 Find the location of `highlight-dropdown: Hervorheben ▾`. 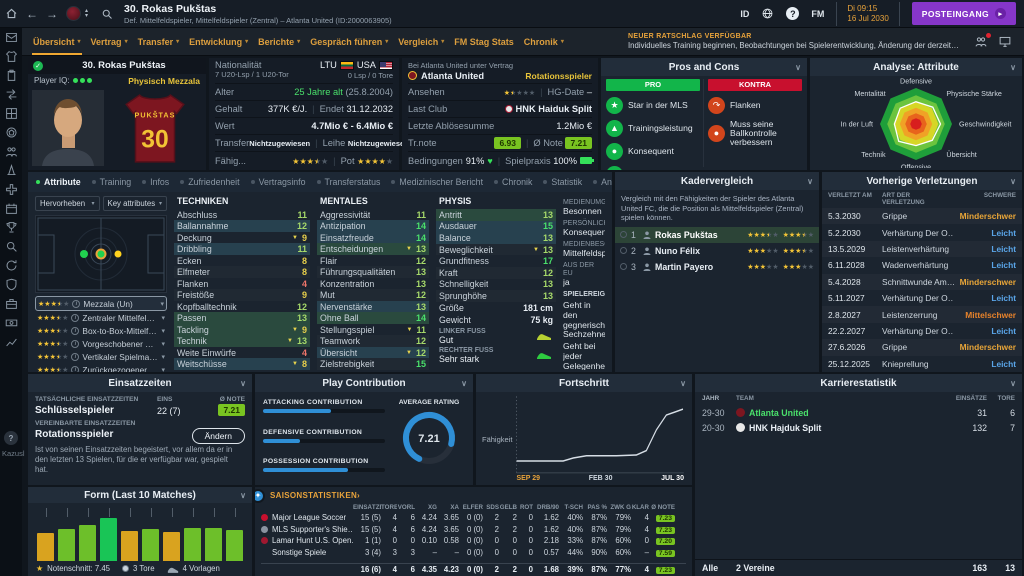

highlight-dropdown: Hervorheben ▾ is located at coordinates (67, 203).